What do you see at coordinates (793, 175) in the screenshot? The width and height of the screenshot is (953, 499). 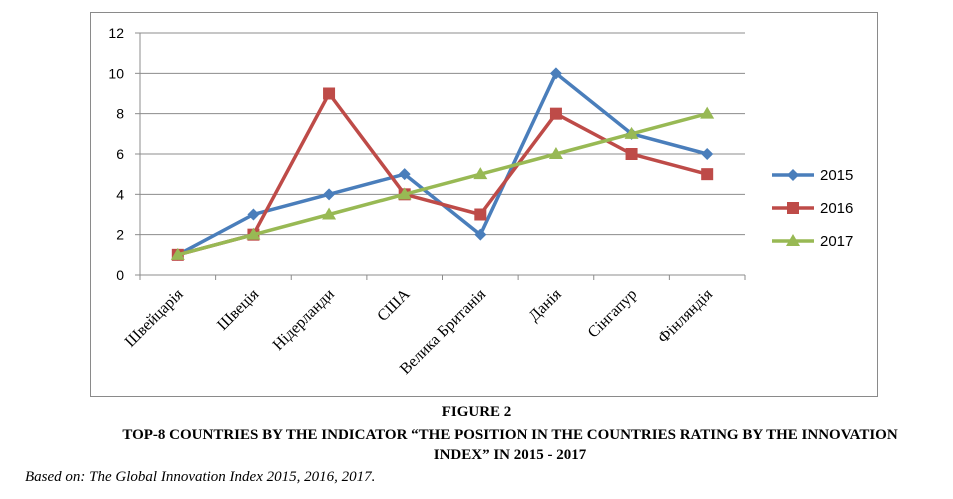 I see `legend-marker-2015` at bounding box center [793, 175].